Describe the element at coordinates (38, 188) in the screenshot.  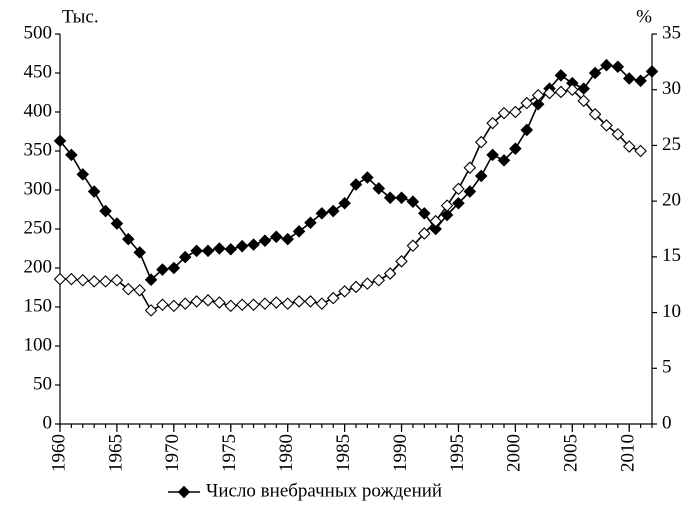
I see `y-tick-label: 300` at that location.